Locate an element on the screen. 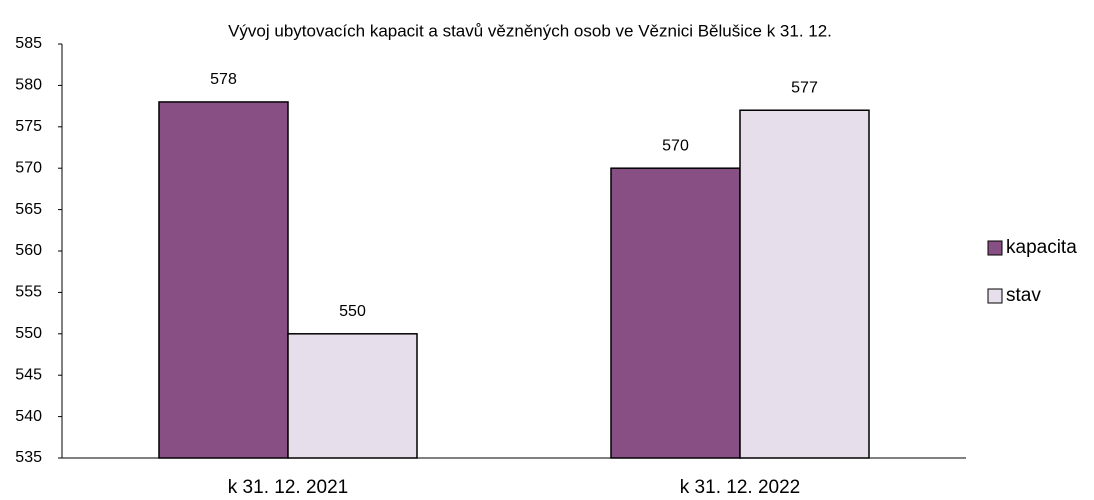 Image resolution: width=1094 pixels, height=500 pixels. x-tick-label: k 31. 12. 2021 is located at coordinates (288, 487).